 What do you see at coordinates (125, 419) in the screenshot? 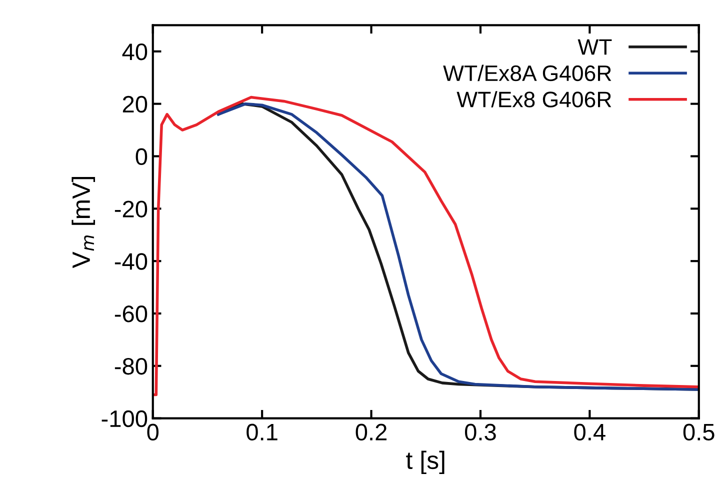
I see `y-tick-label: -100` at bounding box center [125, 419].